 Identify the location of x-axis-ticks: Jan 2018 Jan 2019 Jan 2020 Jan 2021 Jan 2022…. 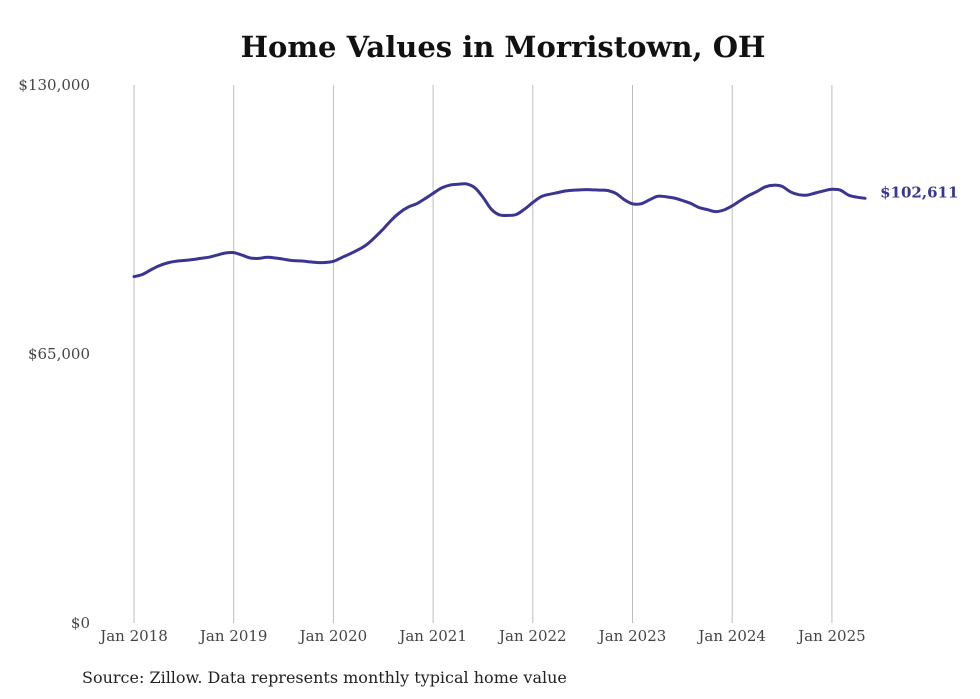
(481, 636).